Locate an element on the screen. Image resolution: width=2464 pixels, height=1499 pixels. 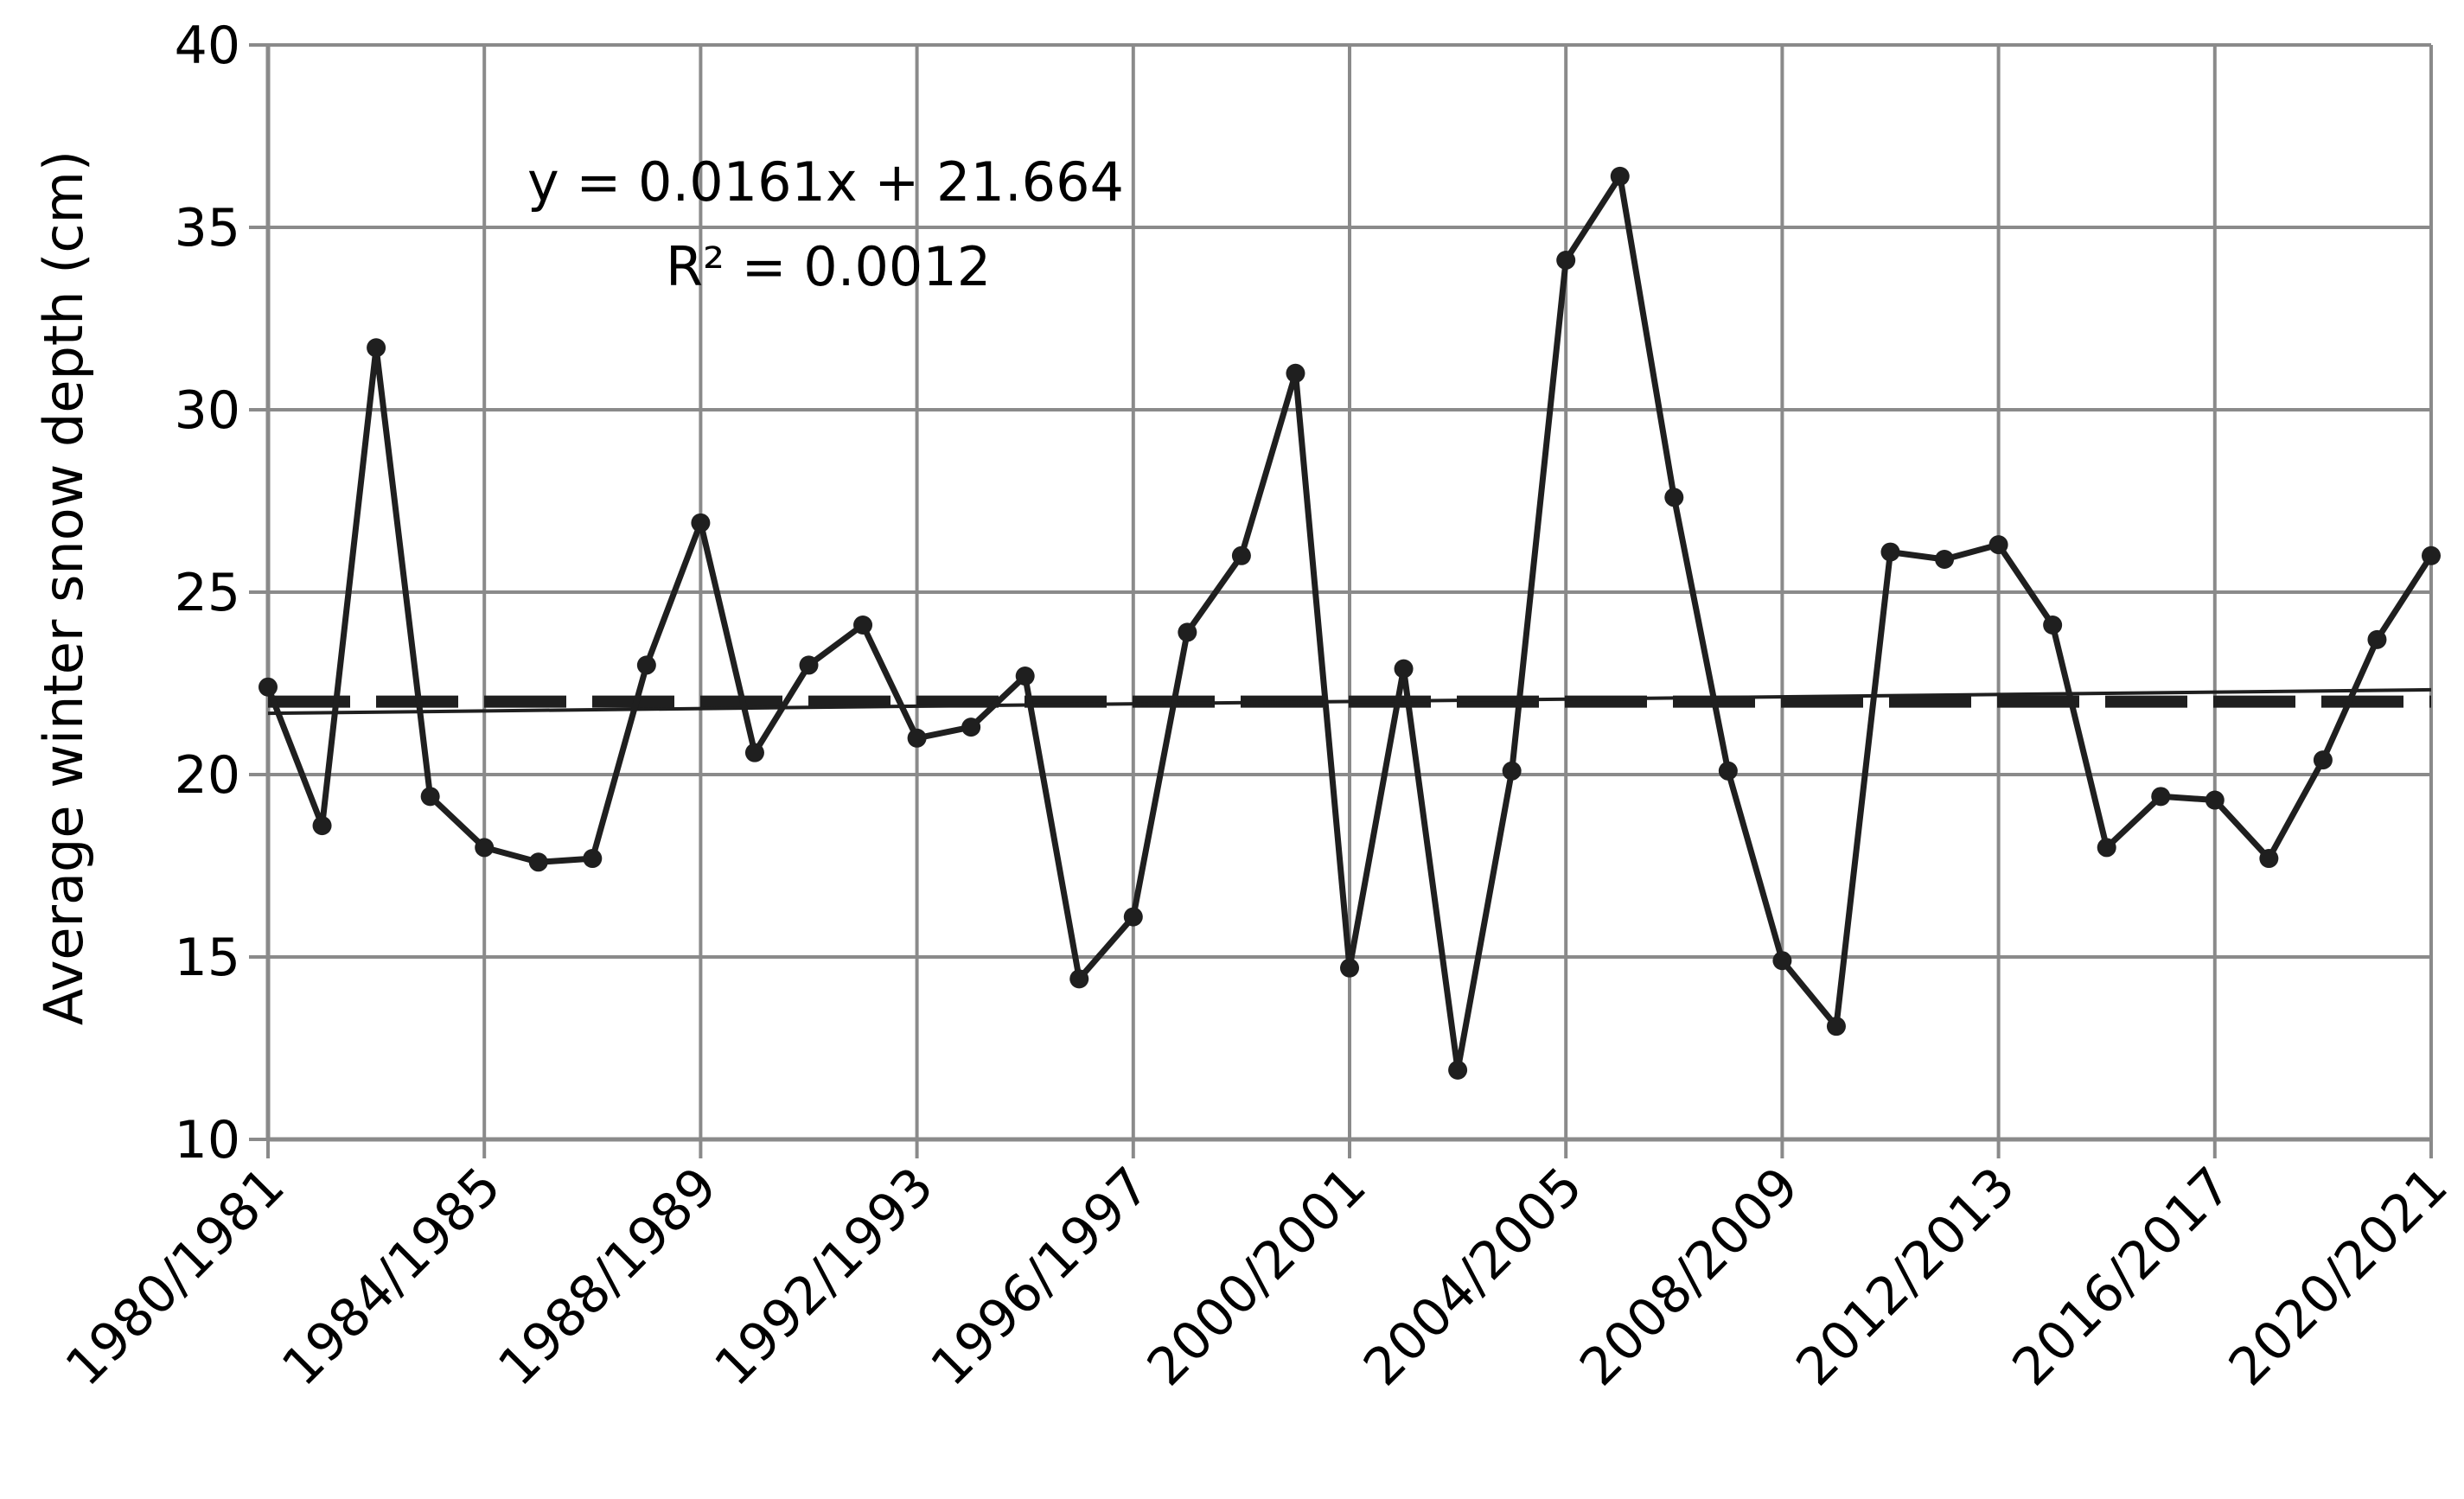
x-tick-label: 2004/2005 is located at coordinates (1473, 1277).